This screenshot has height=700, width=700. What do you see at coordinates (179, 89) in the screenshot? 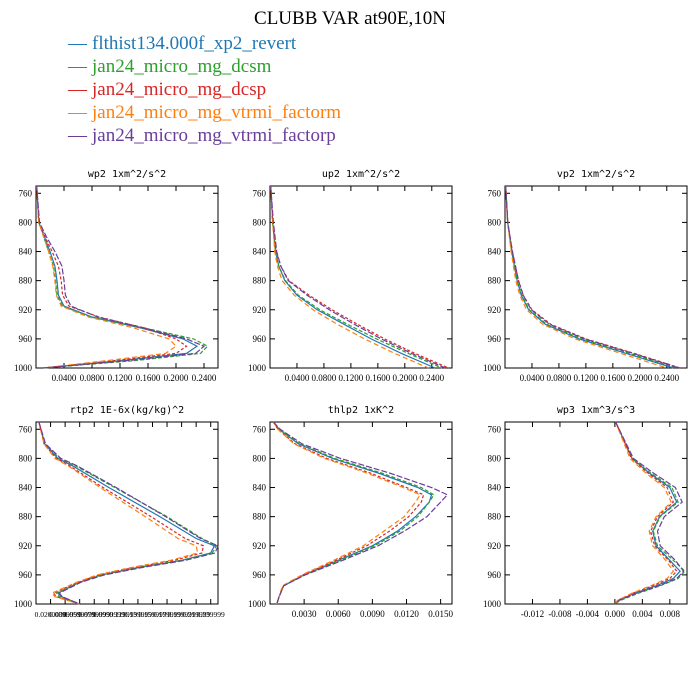
I see `legend-label: jan24_micro_mg_dcsp` at bounding box center [179, 89].